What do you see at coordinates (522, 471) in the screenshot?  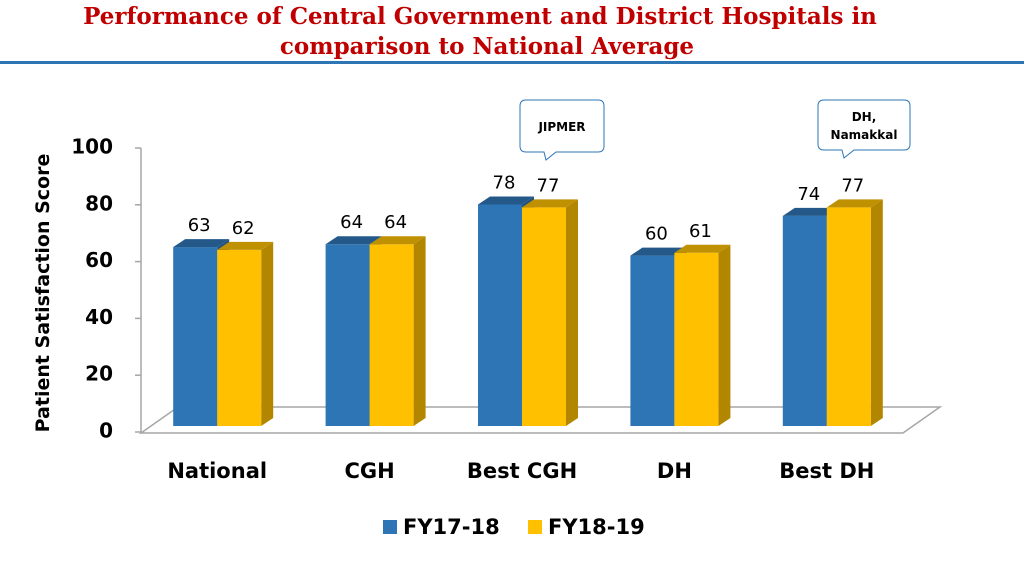 I see `x-tick-label: Best CGH` at bounding box center [522, 471].